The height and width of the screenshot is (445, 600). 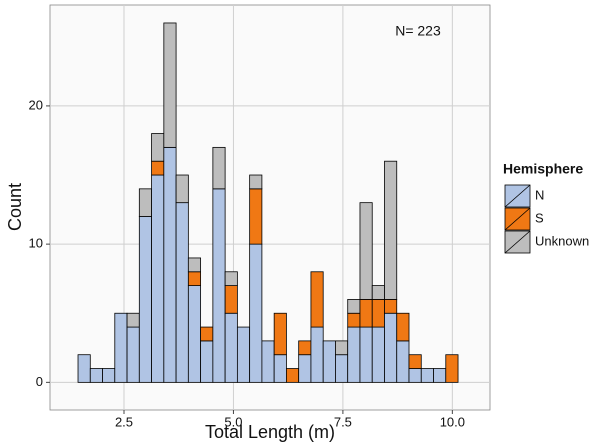 I want to click on y-tick-label: 10, so click(x=36, y=243).